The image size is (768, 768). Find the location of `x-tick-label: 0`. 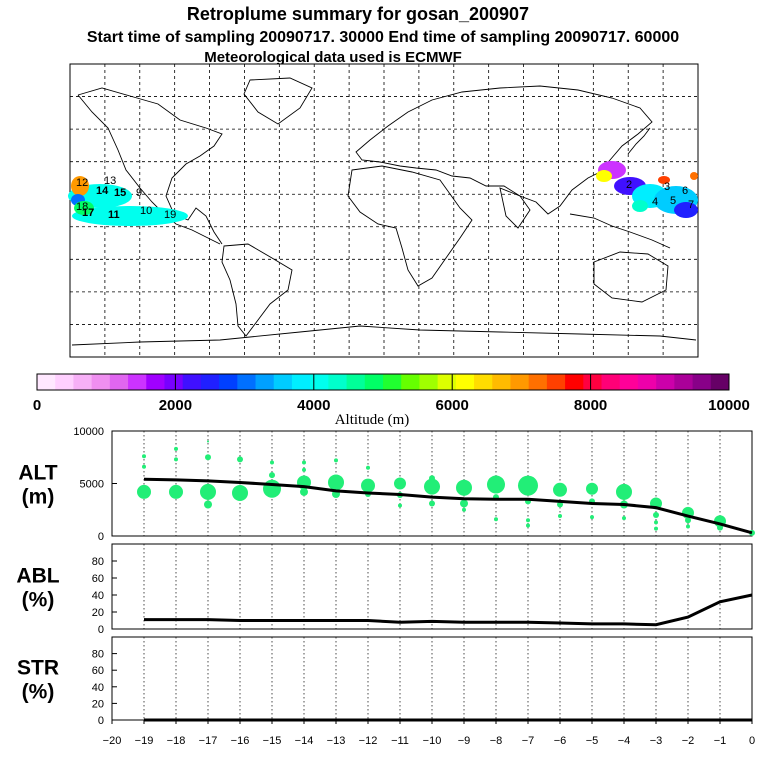

x-tick-label: 0 is located at coordinates (752, 741).